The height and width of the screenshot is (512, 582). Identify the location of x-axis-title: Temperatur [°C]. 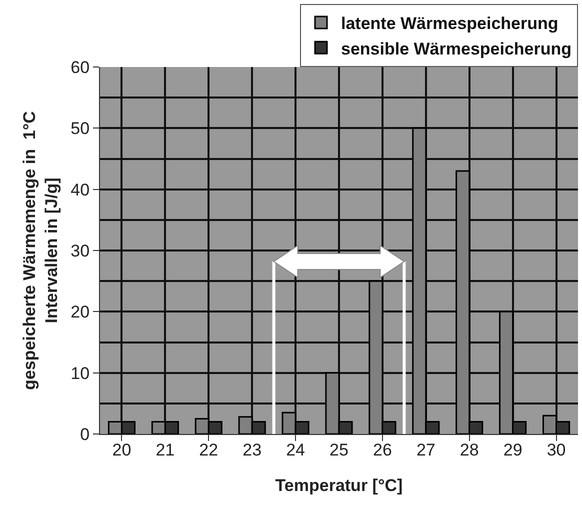
(339, 485).